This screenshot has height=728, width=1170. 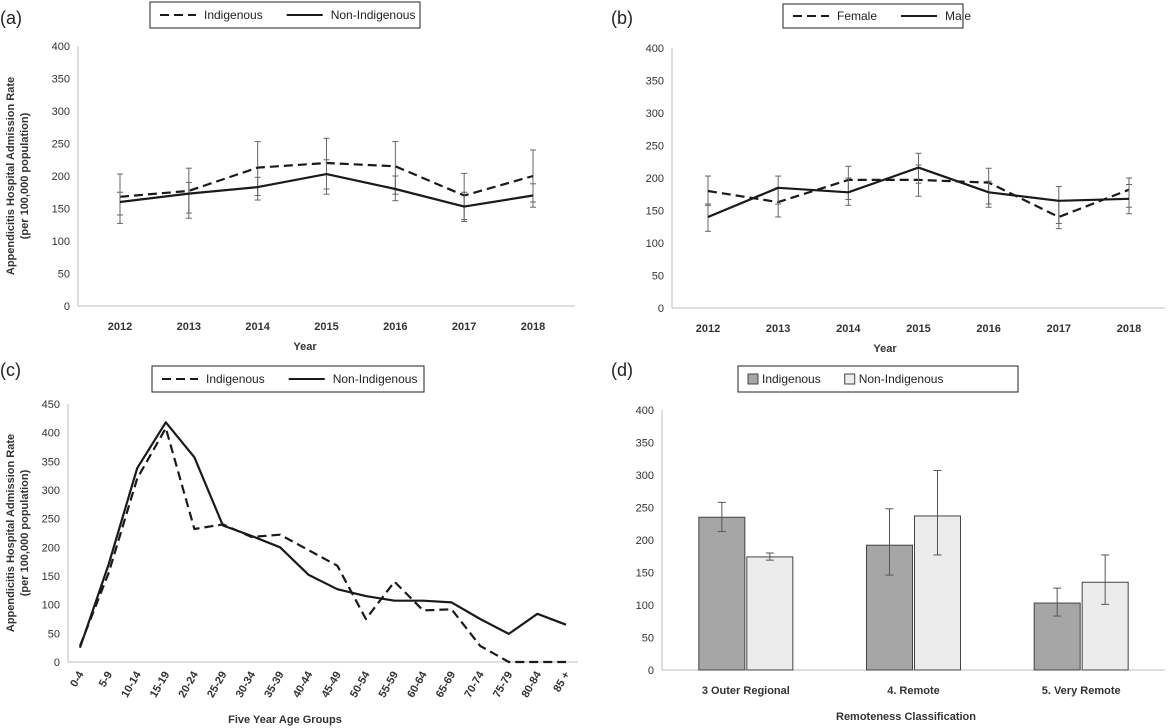 I want to click on x-tick-label: 5-9, so click(x=106, y=680).